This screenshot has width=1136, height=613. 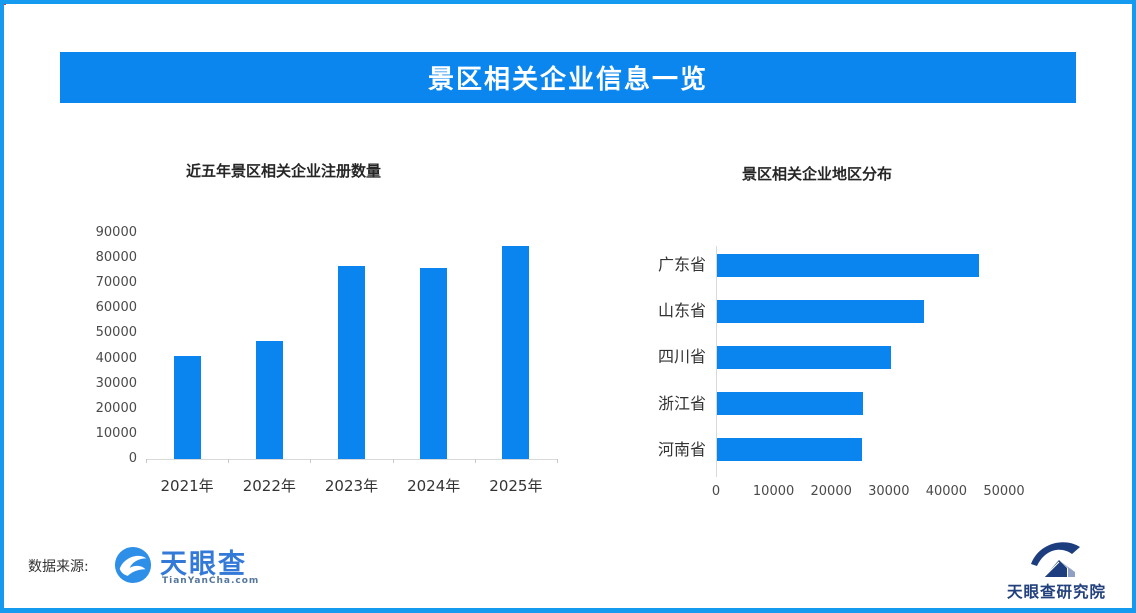 I want to click on x-category-label: 2025年, so click(x=516, y=486).